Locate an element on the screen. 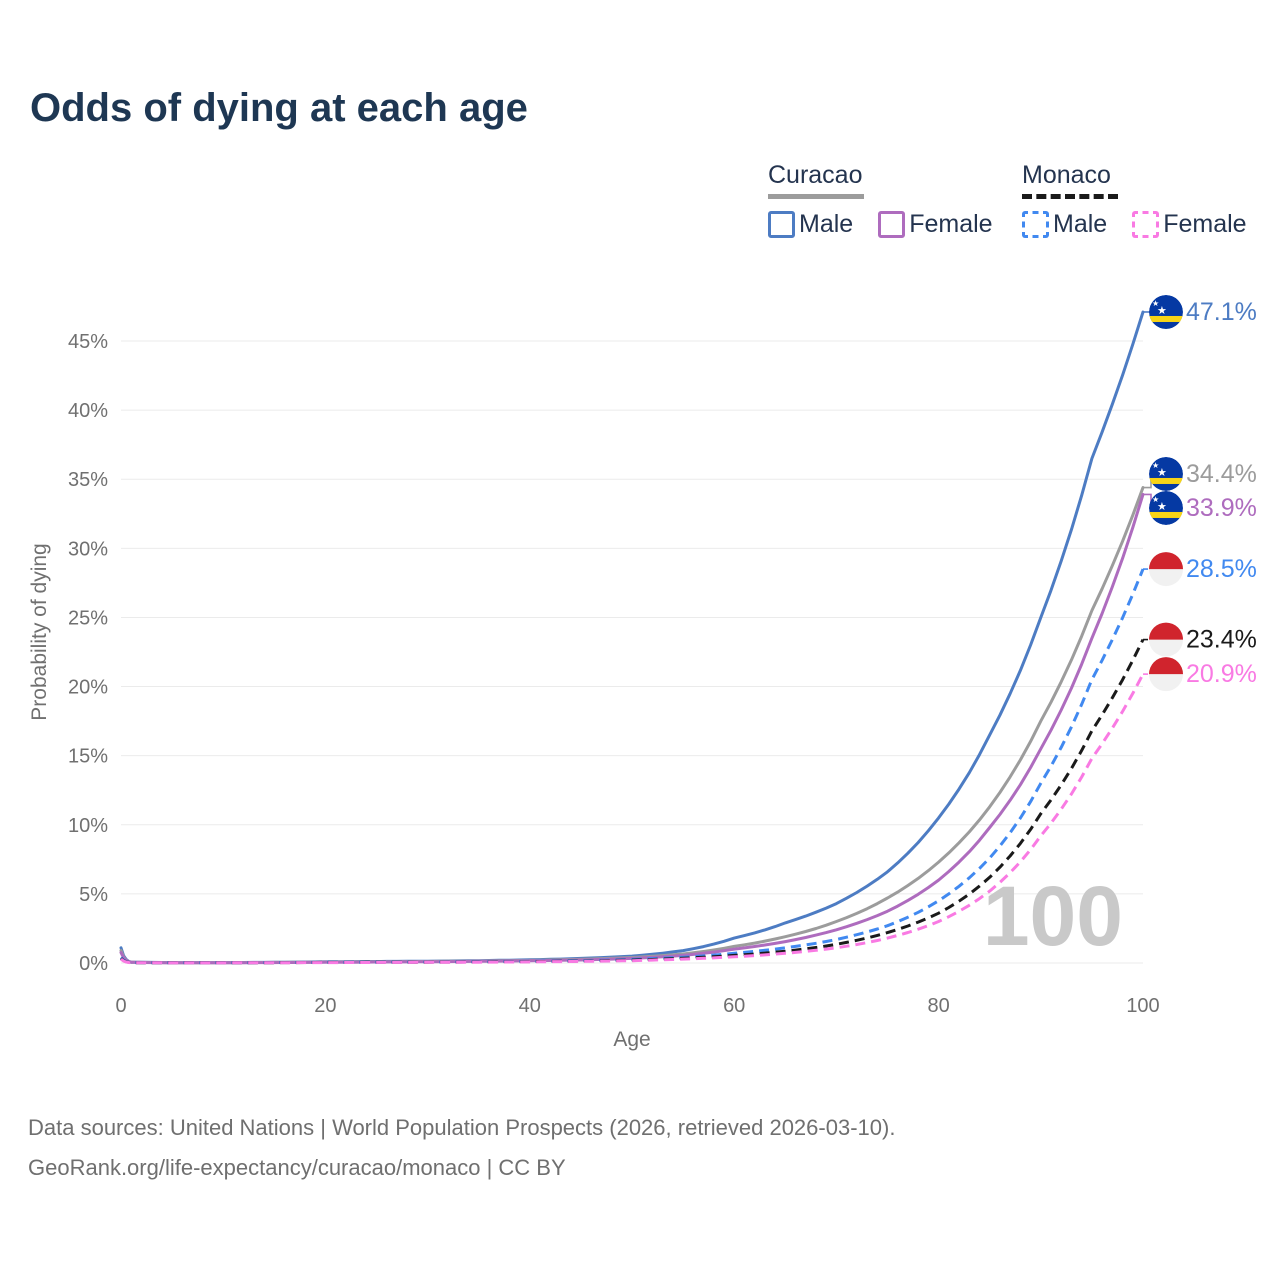 The height and width of the screenshot is (1280, 1280). y-tick-label: 30% is located at coordinates (88, 549).